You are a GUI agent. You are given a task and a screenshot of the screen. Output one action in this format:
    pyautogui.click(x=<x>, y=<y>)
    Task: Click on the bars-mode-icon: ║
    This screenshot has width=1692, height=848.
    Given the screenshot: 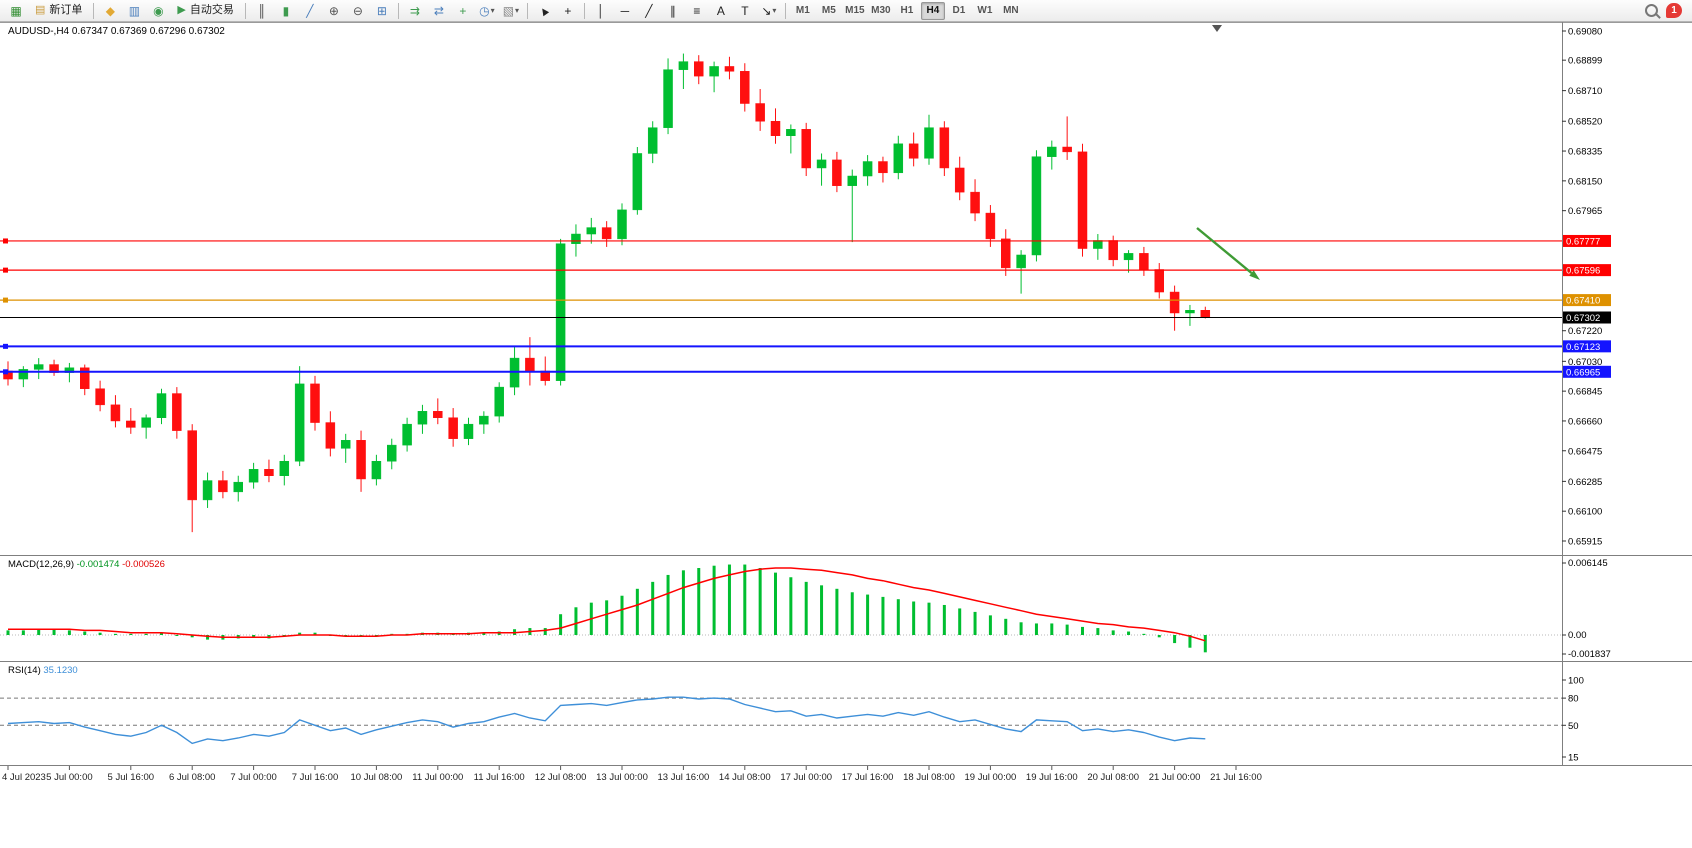 What is the action you would take?
    pyautogui.click(x=262, y=10)
    